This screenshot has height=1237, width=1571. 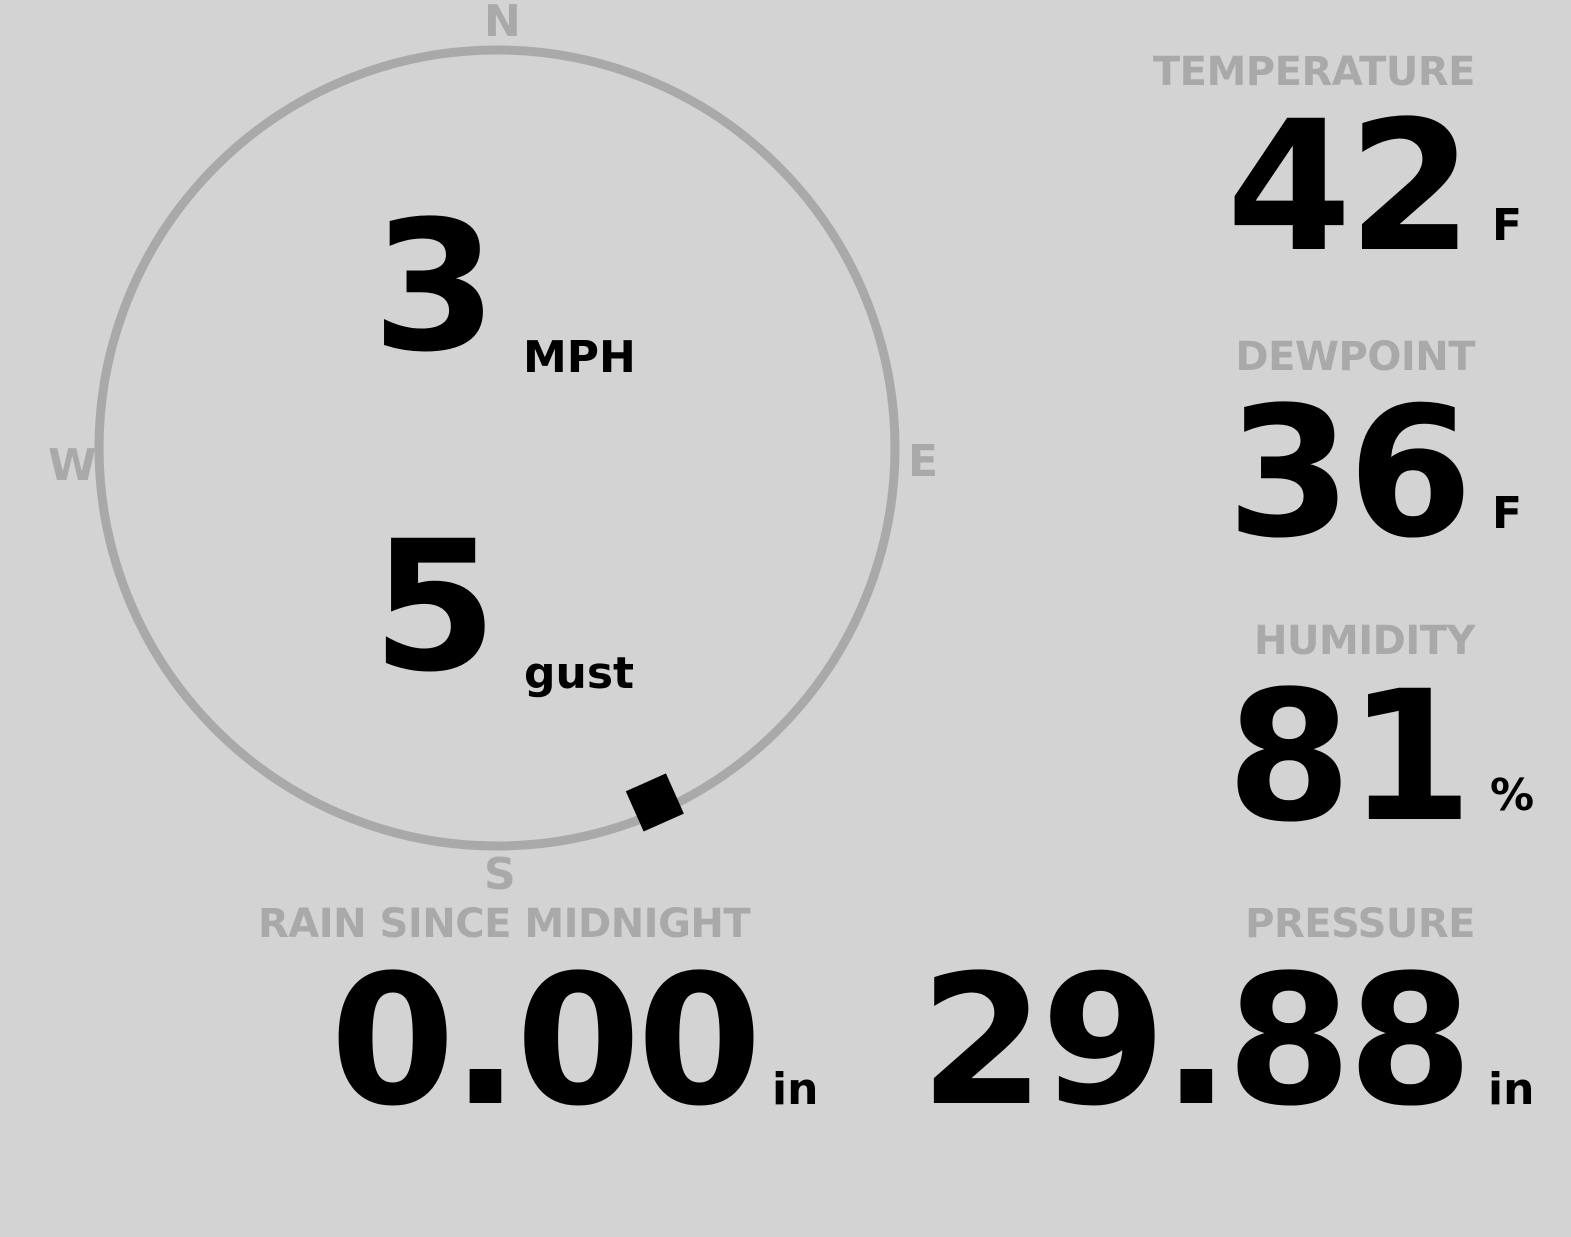 What do you see at coordinates (72, 465) in the screenshot?
I see `compass-west: W` at bounding box center [72, 465].